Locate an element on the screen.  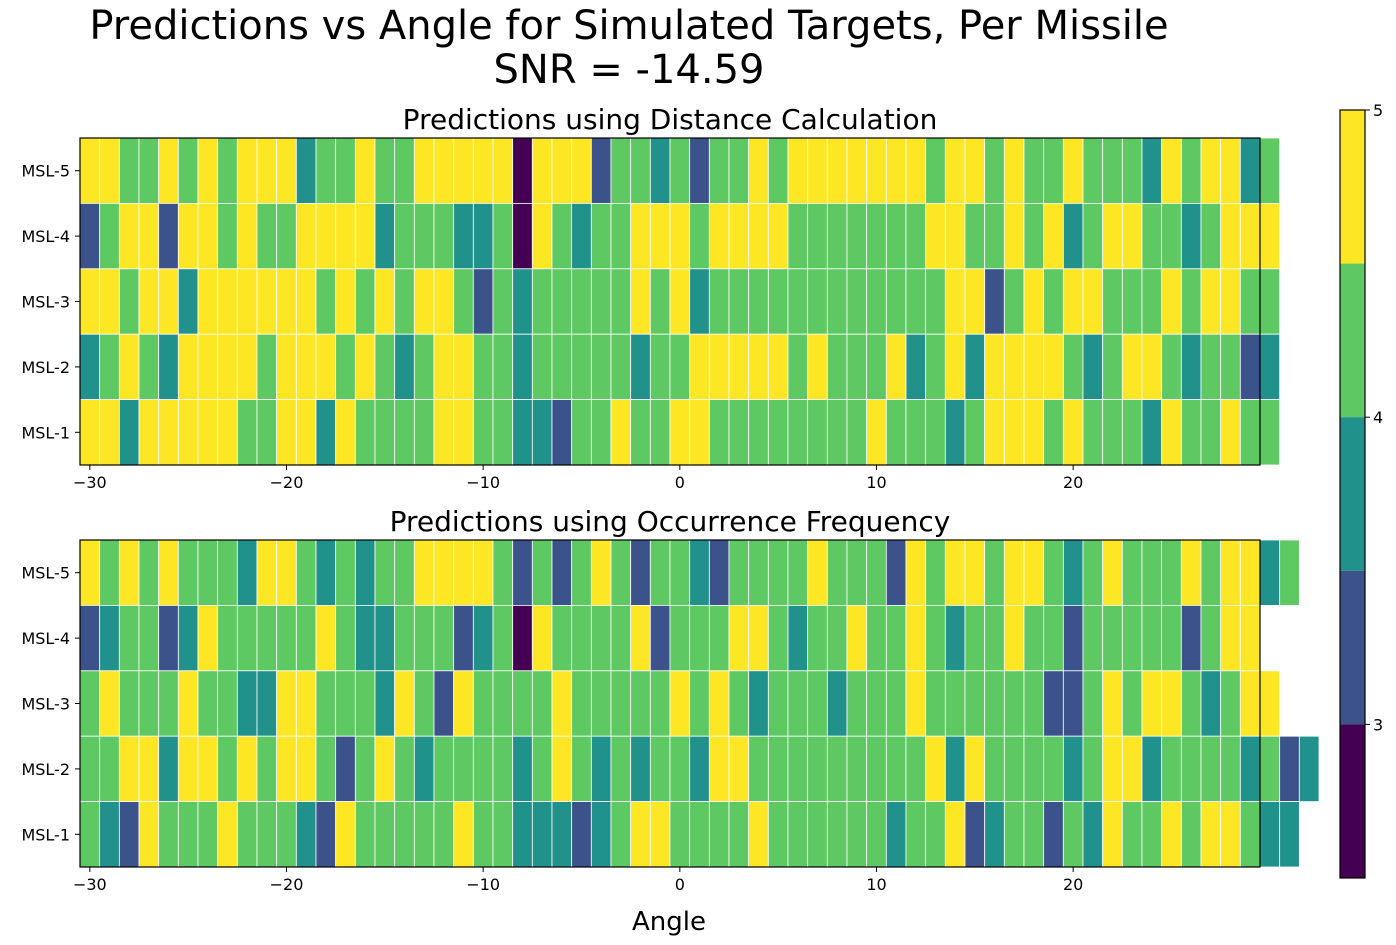
x-tick-label: −10 is located at coordinates (483, 884).